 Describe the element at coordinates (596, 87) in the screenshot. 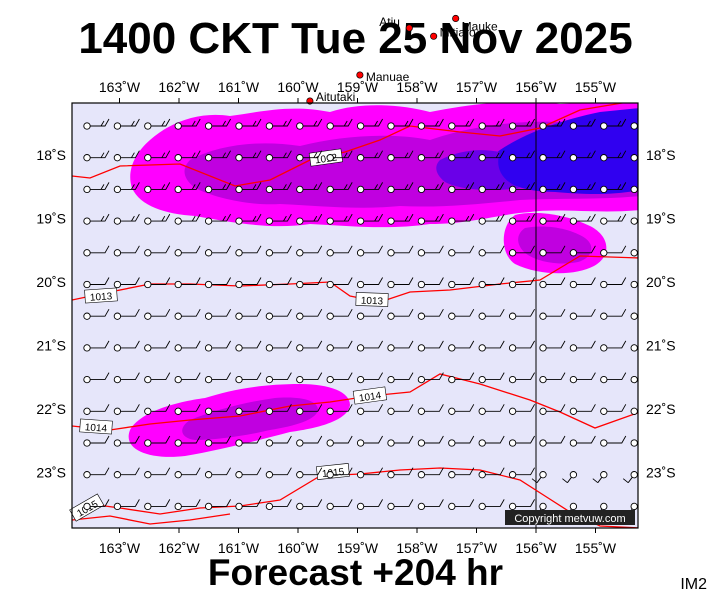

I see `lon-tick-label: 155˚W` at that location.